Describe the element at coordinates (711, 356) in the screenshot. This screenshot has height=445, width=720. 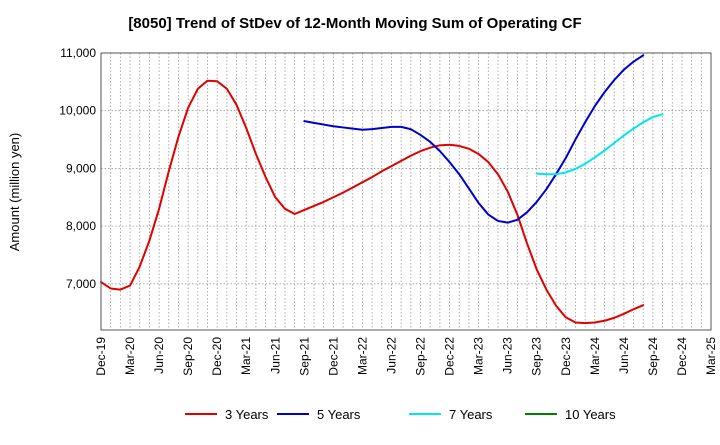
I see `x-tick-label: Mar-25` at that location.